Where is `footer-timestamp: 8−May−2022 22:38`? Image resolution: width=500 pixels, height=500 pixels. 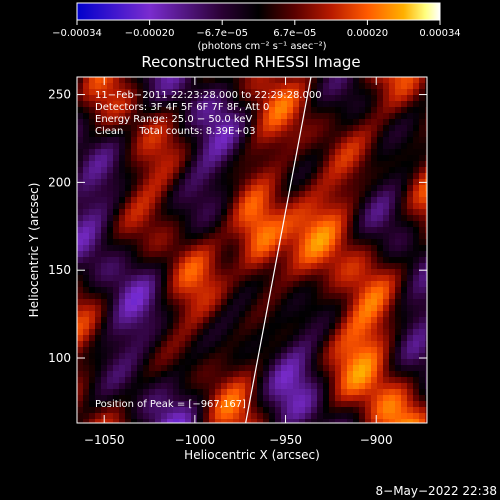 footer-timestamp: 8−May−2022 22:38 is located at coordinates (437, 491).